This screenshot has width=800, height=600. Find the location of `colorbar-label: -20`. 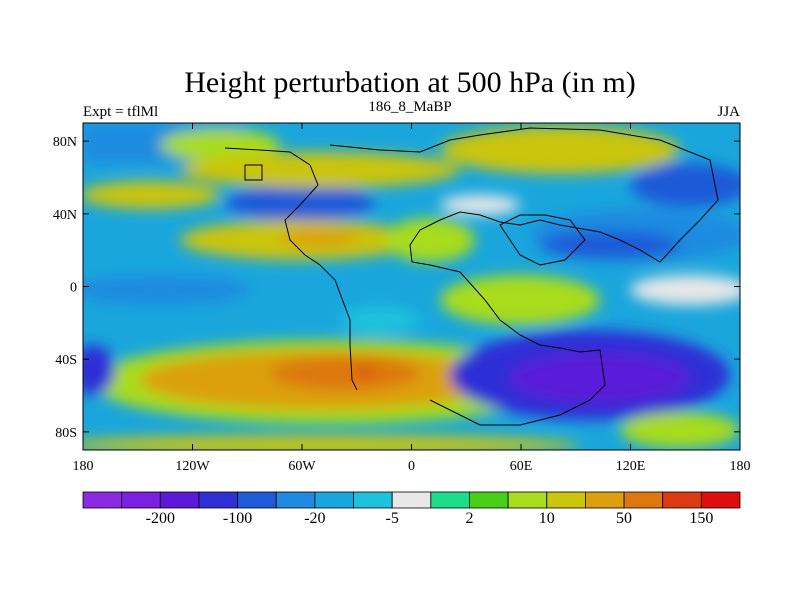

colorbar-label: -20 is located at coordinates (314, 518).